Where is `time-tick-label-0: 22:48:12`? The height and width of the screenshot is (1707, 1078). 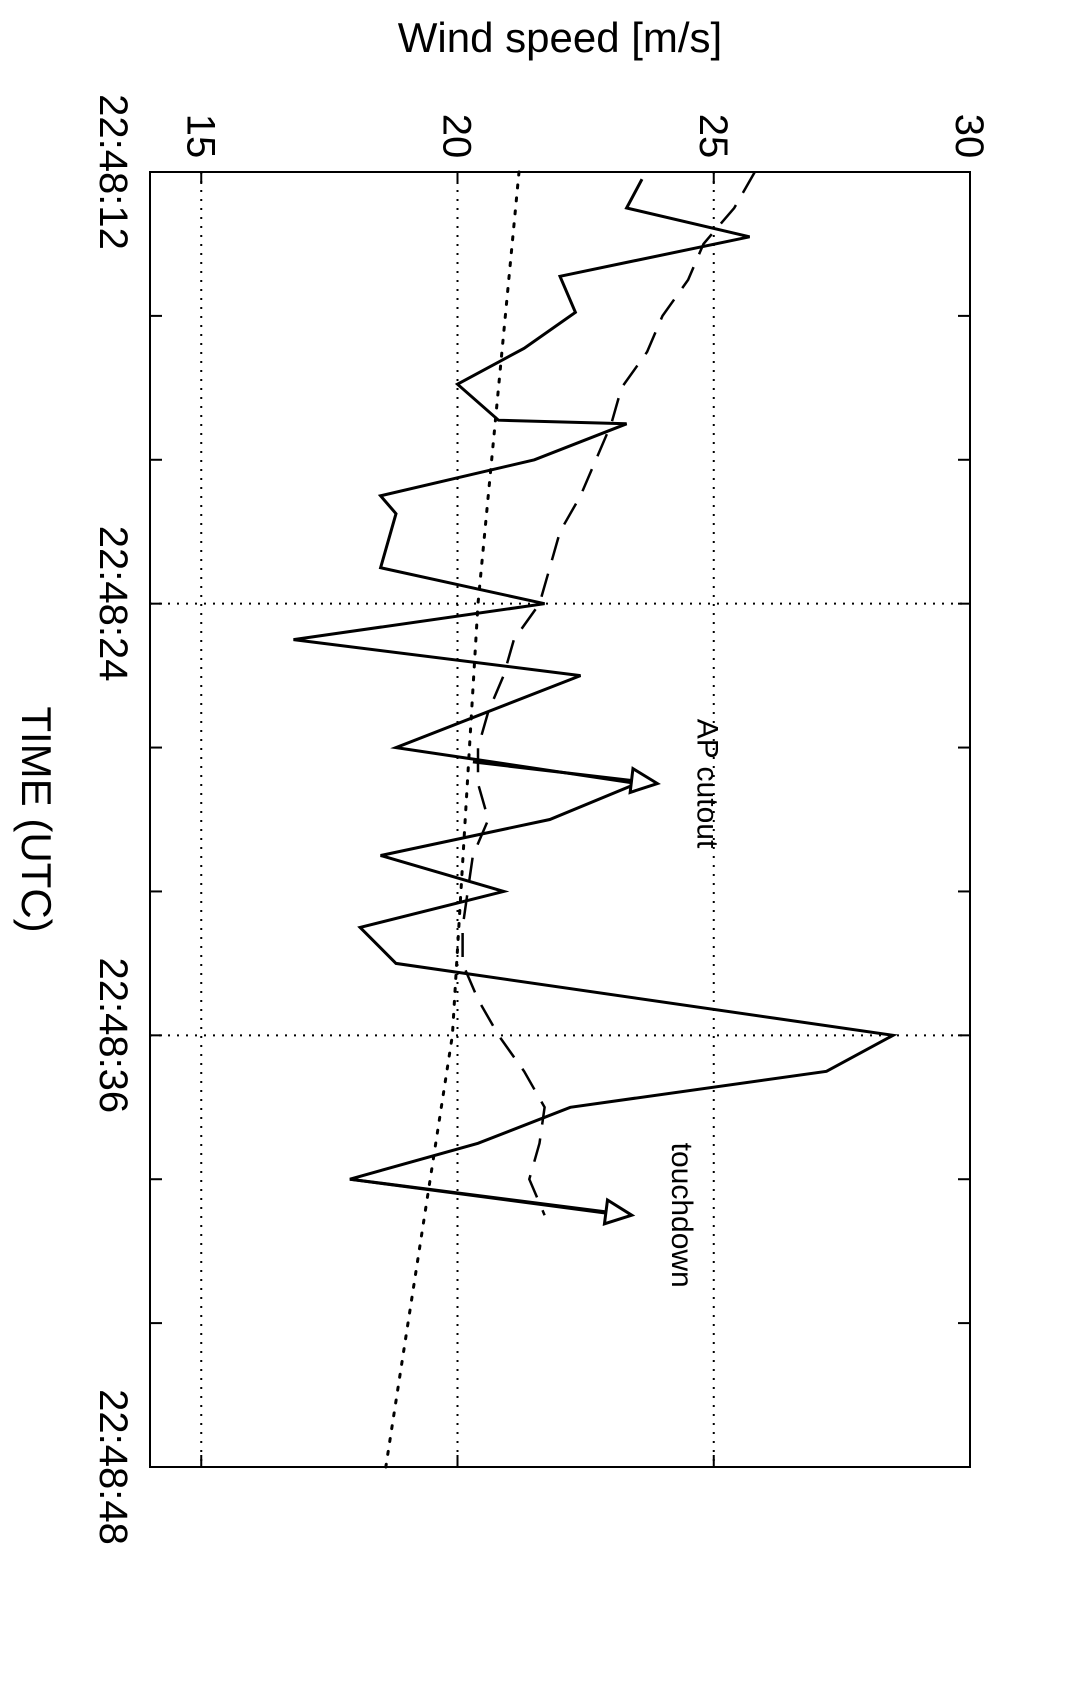 time-tick-label-0: 22:48:12 is located at coordinates (113, 172).